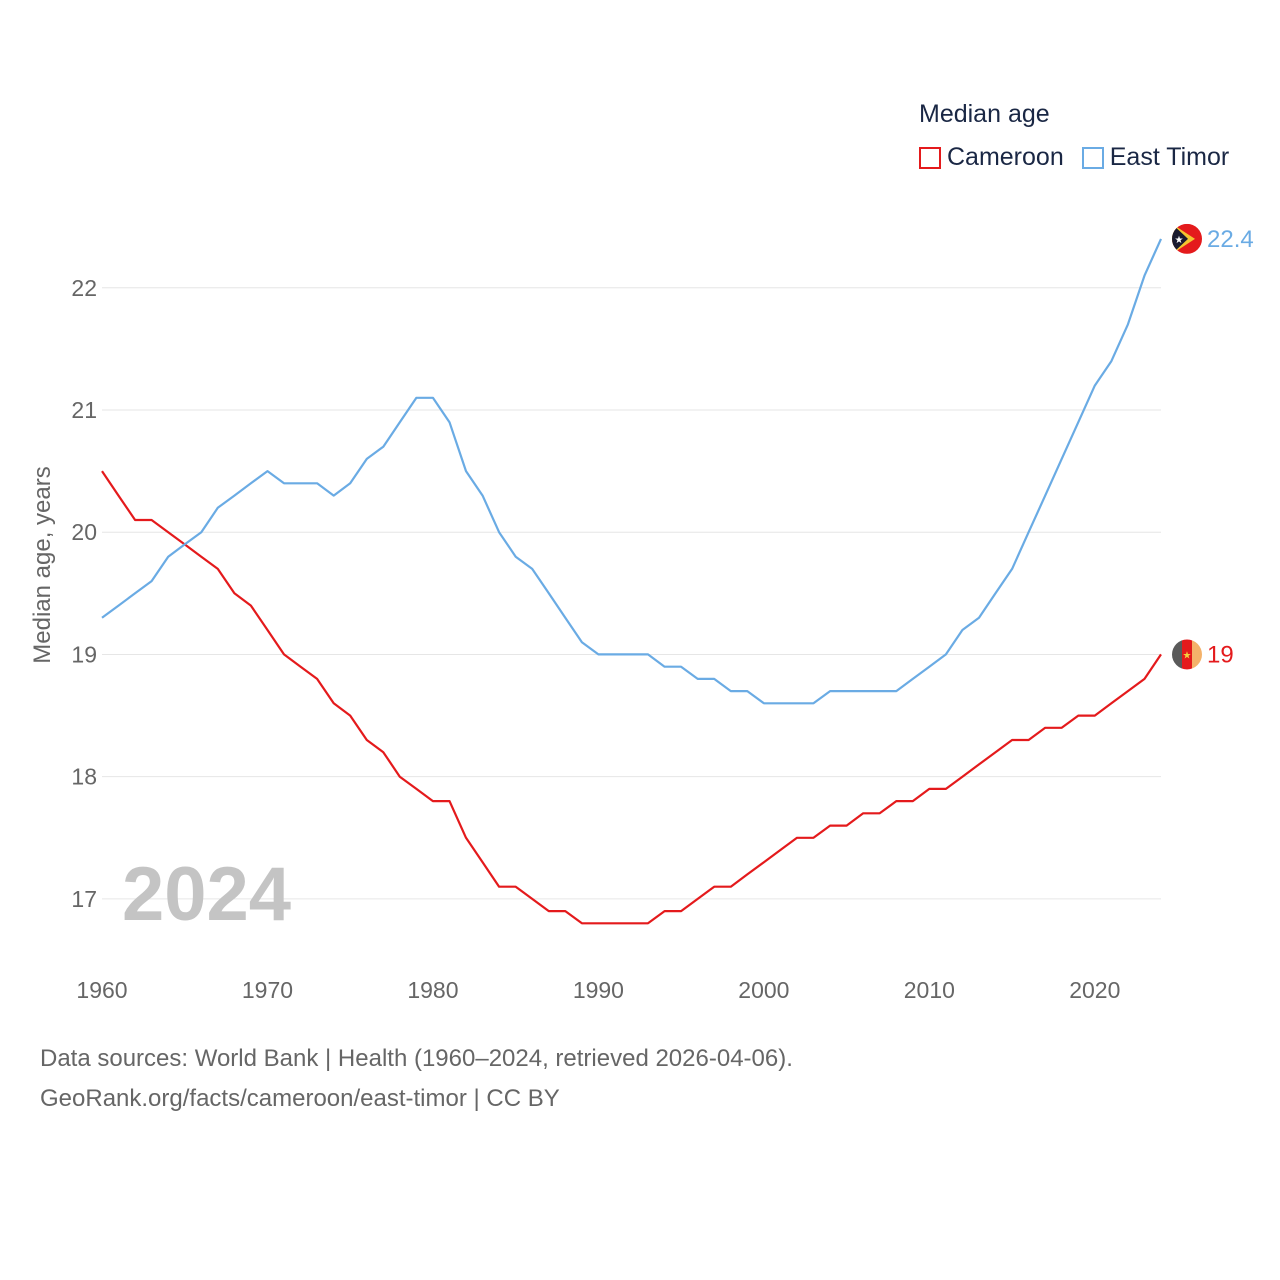  Describe the element at coordinates (1169, 157) in the screenshot. I see `legend-label-east-timor: East Timor` at that location.